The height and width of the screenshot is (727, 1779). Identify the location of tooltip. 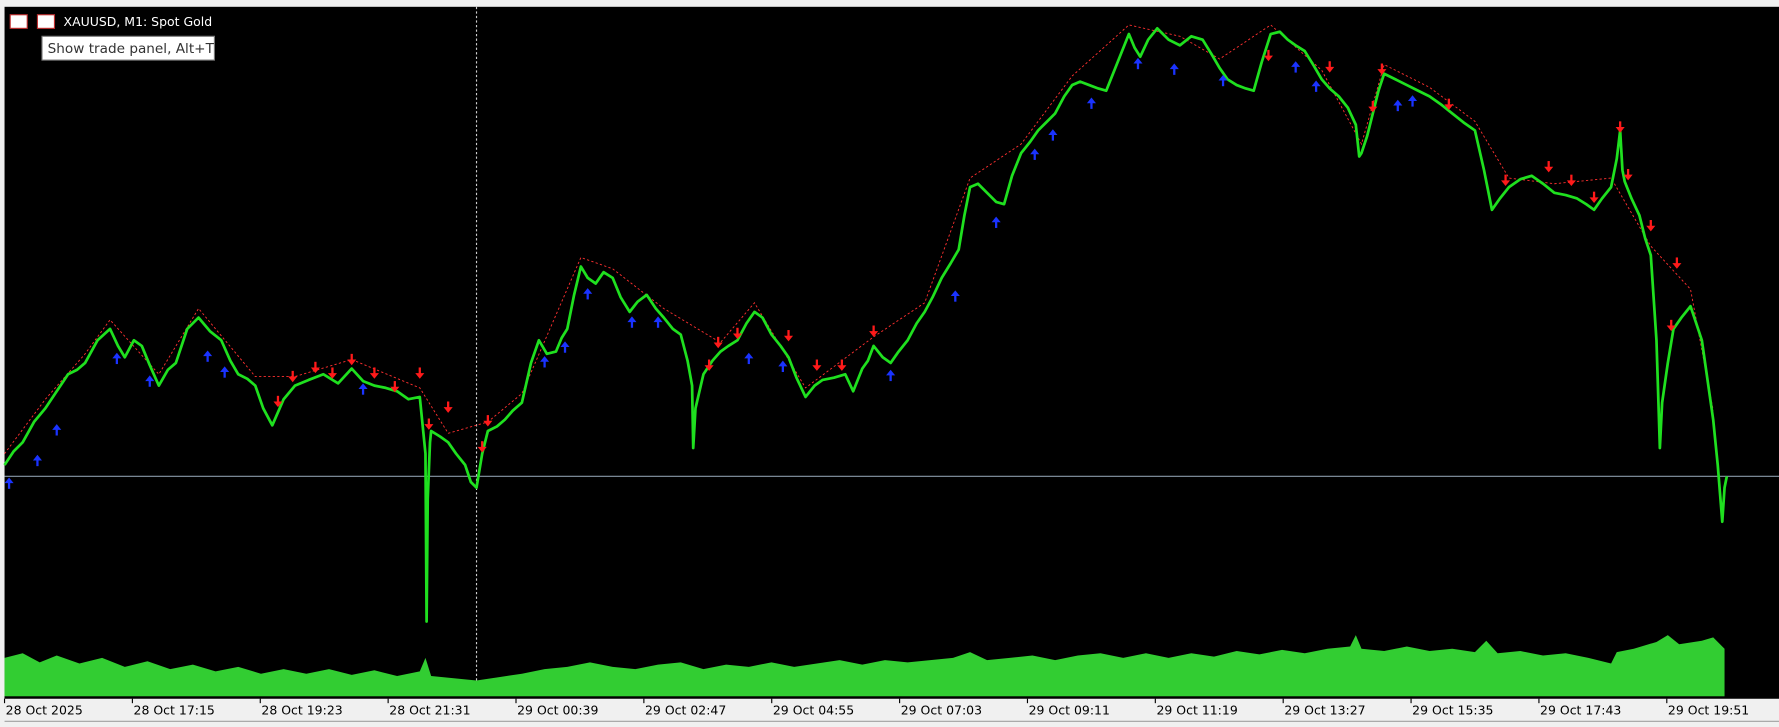
(128, 48).